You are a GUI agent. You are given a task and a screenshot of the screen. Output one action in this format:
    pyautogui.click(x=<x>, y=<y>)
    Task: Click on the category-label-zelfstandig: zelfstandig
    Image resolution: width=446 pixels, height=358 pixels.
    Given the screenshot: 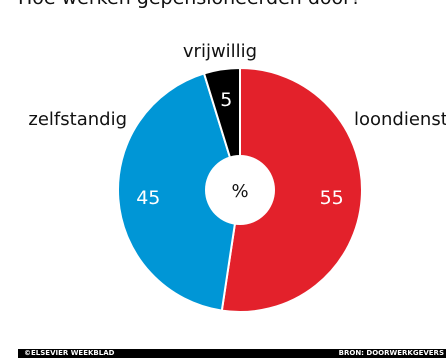 What is the action you would take?
    pyautogui.click(x=77, y=119)
    